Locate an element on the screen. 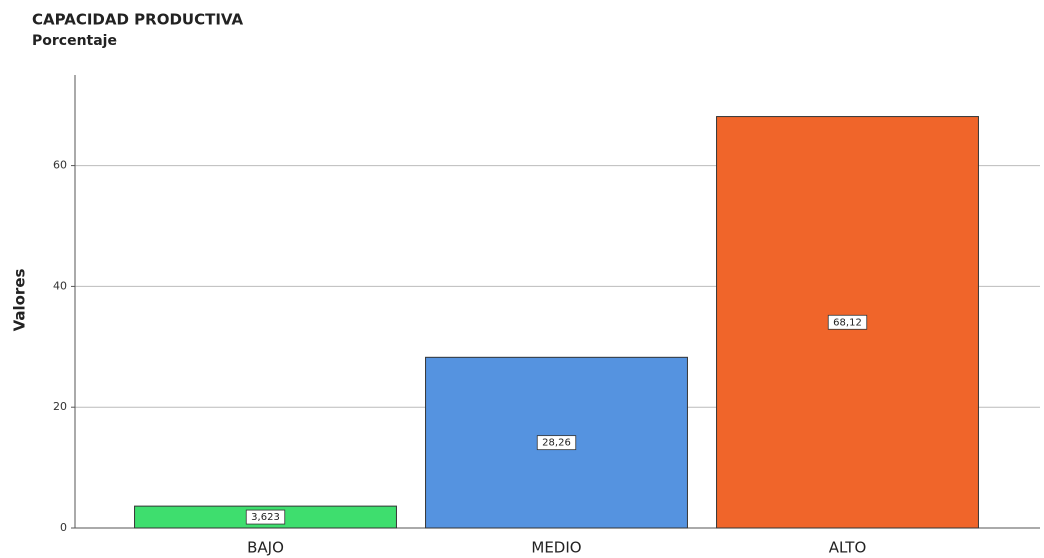 The width and height of the screenshot is (1044, 558). value-label: 28,26 is located at coordinates (556, 443).